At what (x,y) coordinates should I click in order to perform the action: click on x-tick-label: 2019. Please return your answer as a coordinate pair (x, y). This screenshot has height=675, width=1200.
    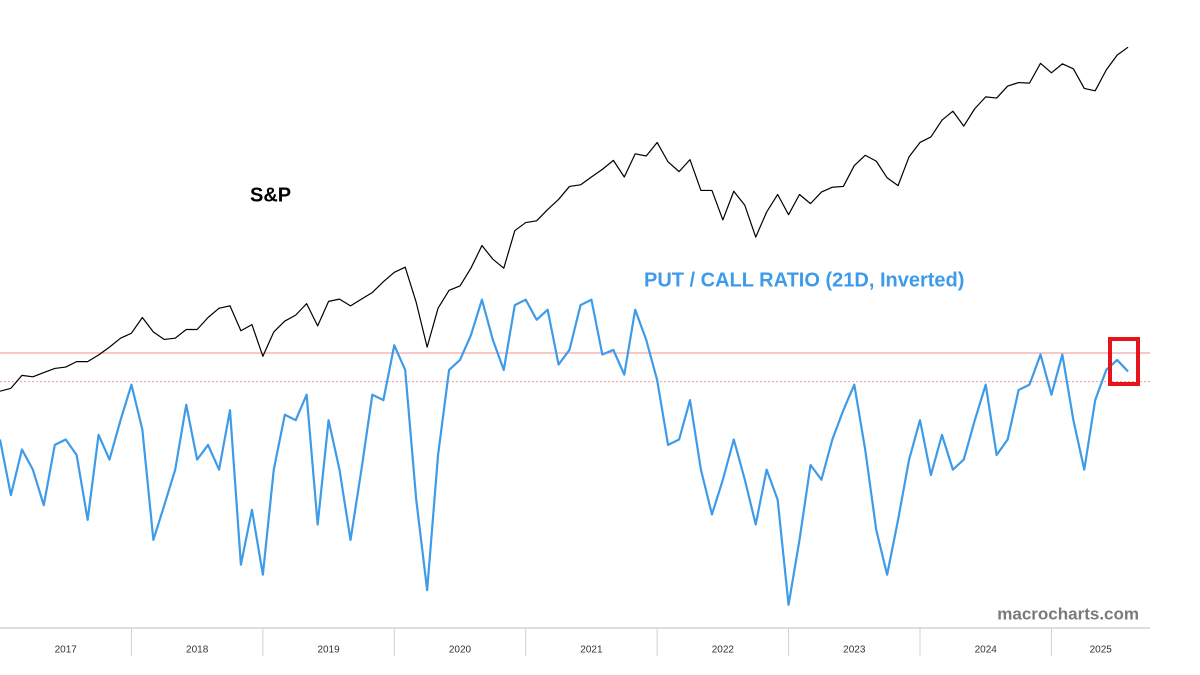
    Looking at the image, I should click on (328, 650).